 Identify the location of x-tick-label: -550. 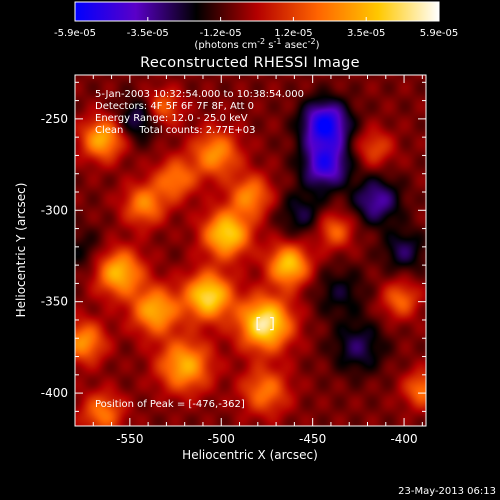
(129, 439).